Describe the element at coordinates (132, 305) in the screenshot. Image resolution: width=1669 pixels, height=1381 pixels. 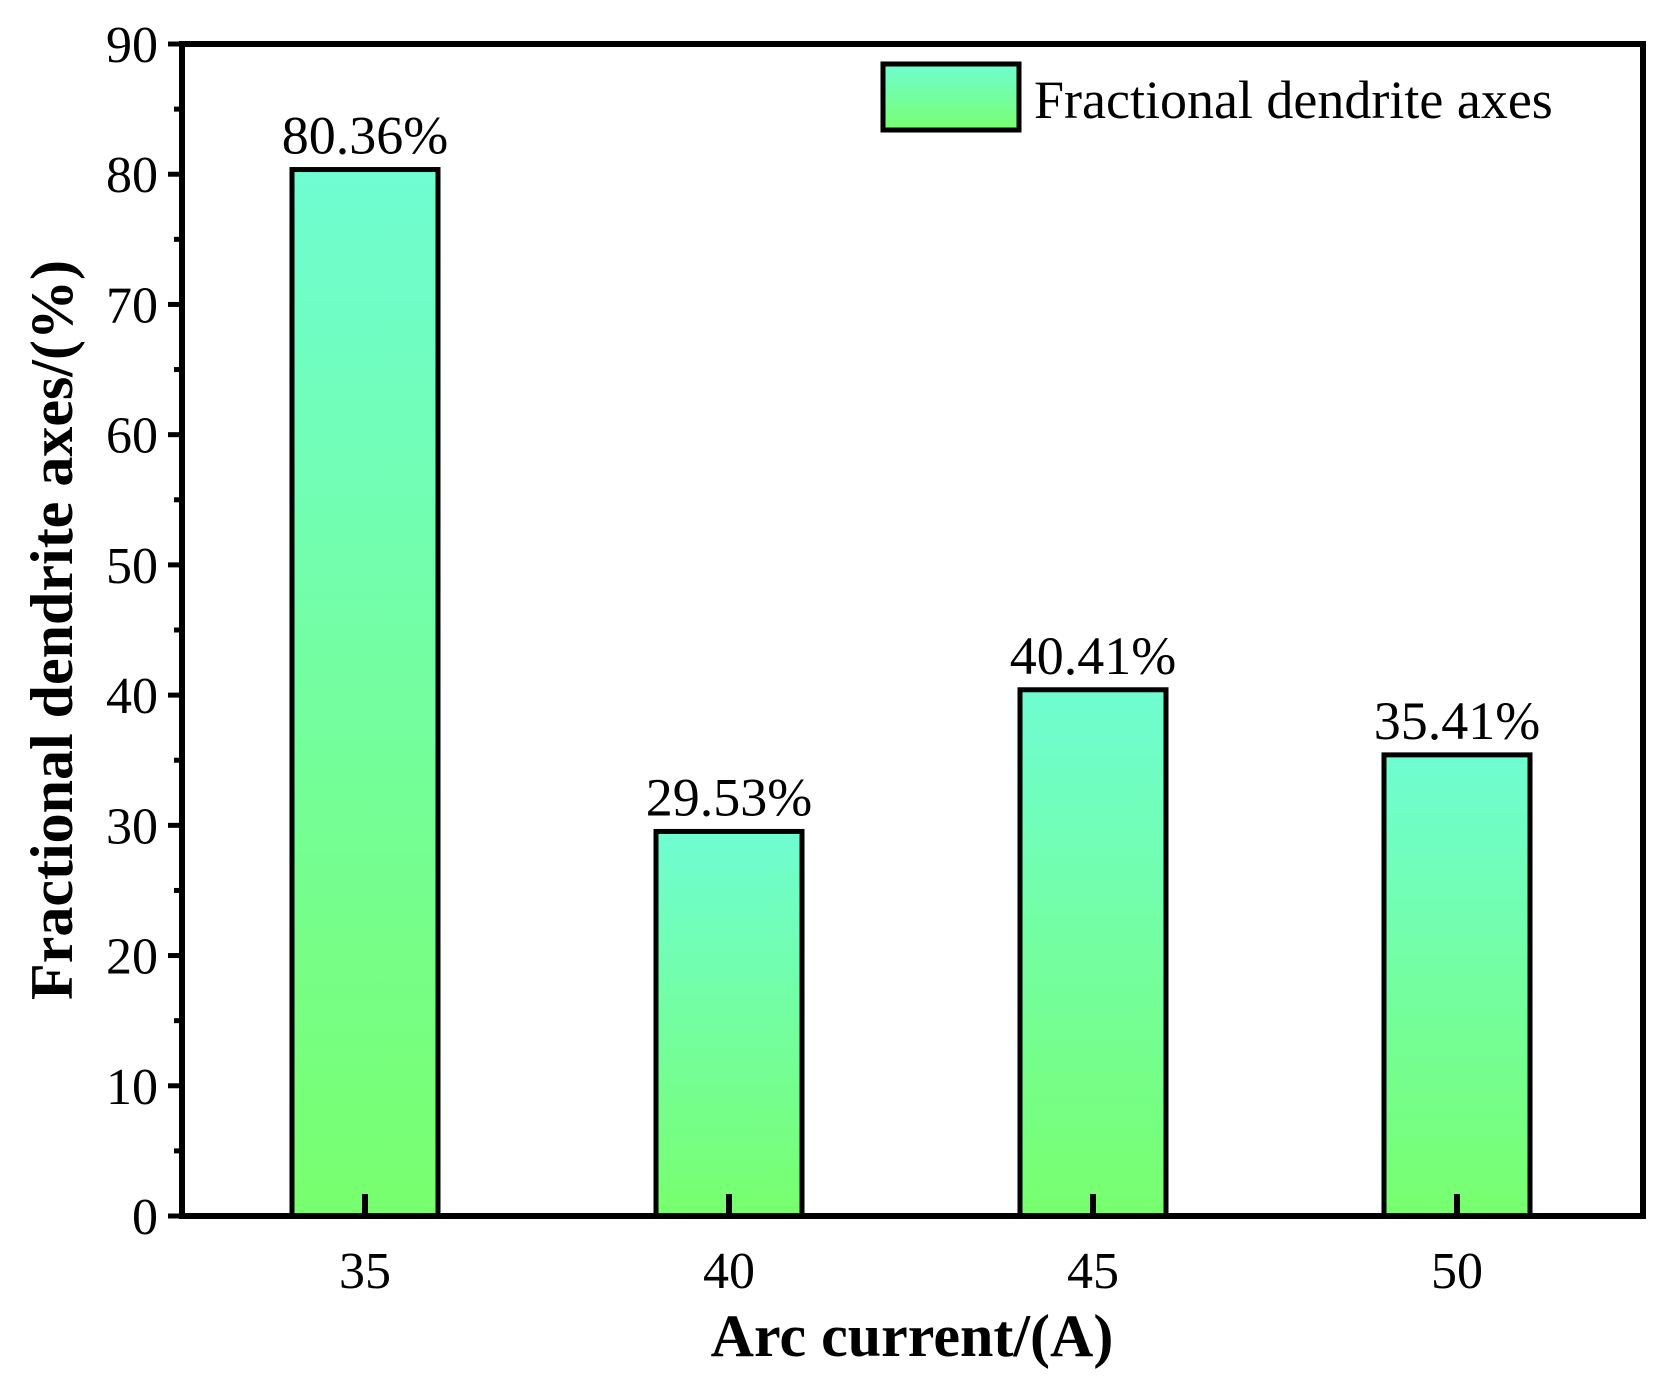
I see `y-tick-label: 70` at that location.